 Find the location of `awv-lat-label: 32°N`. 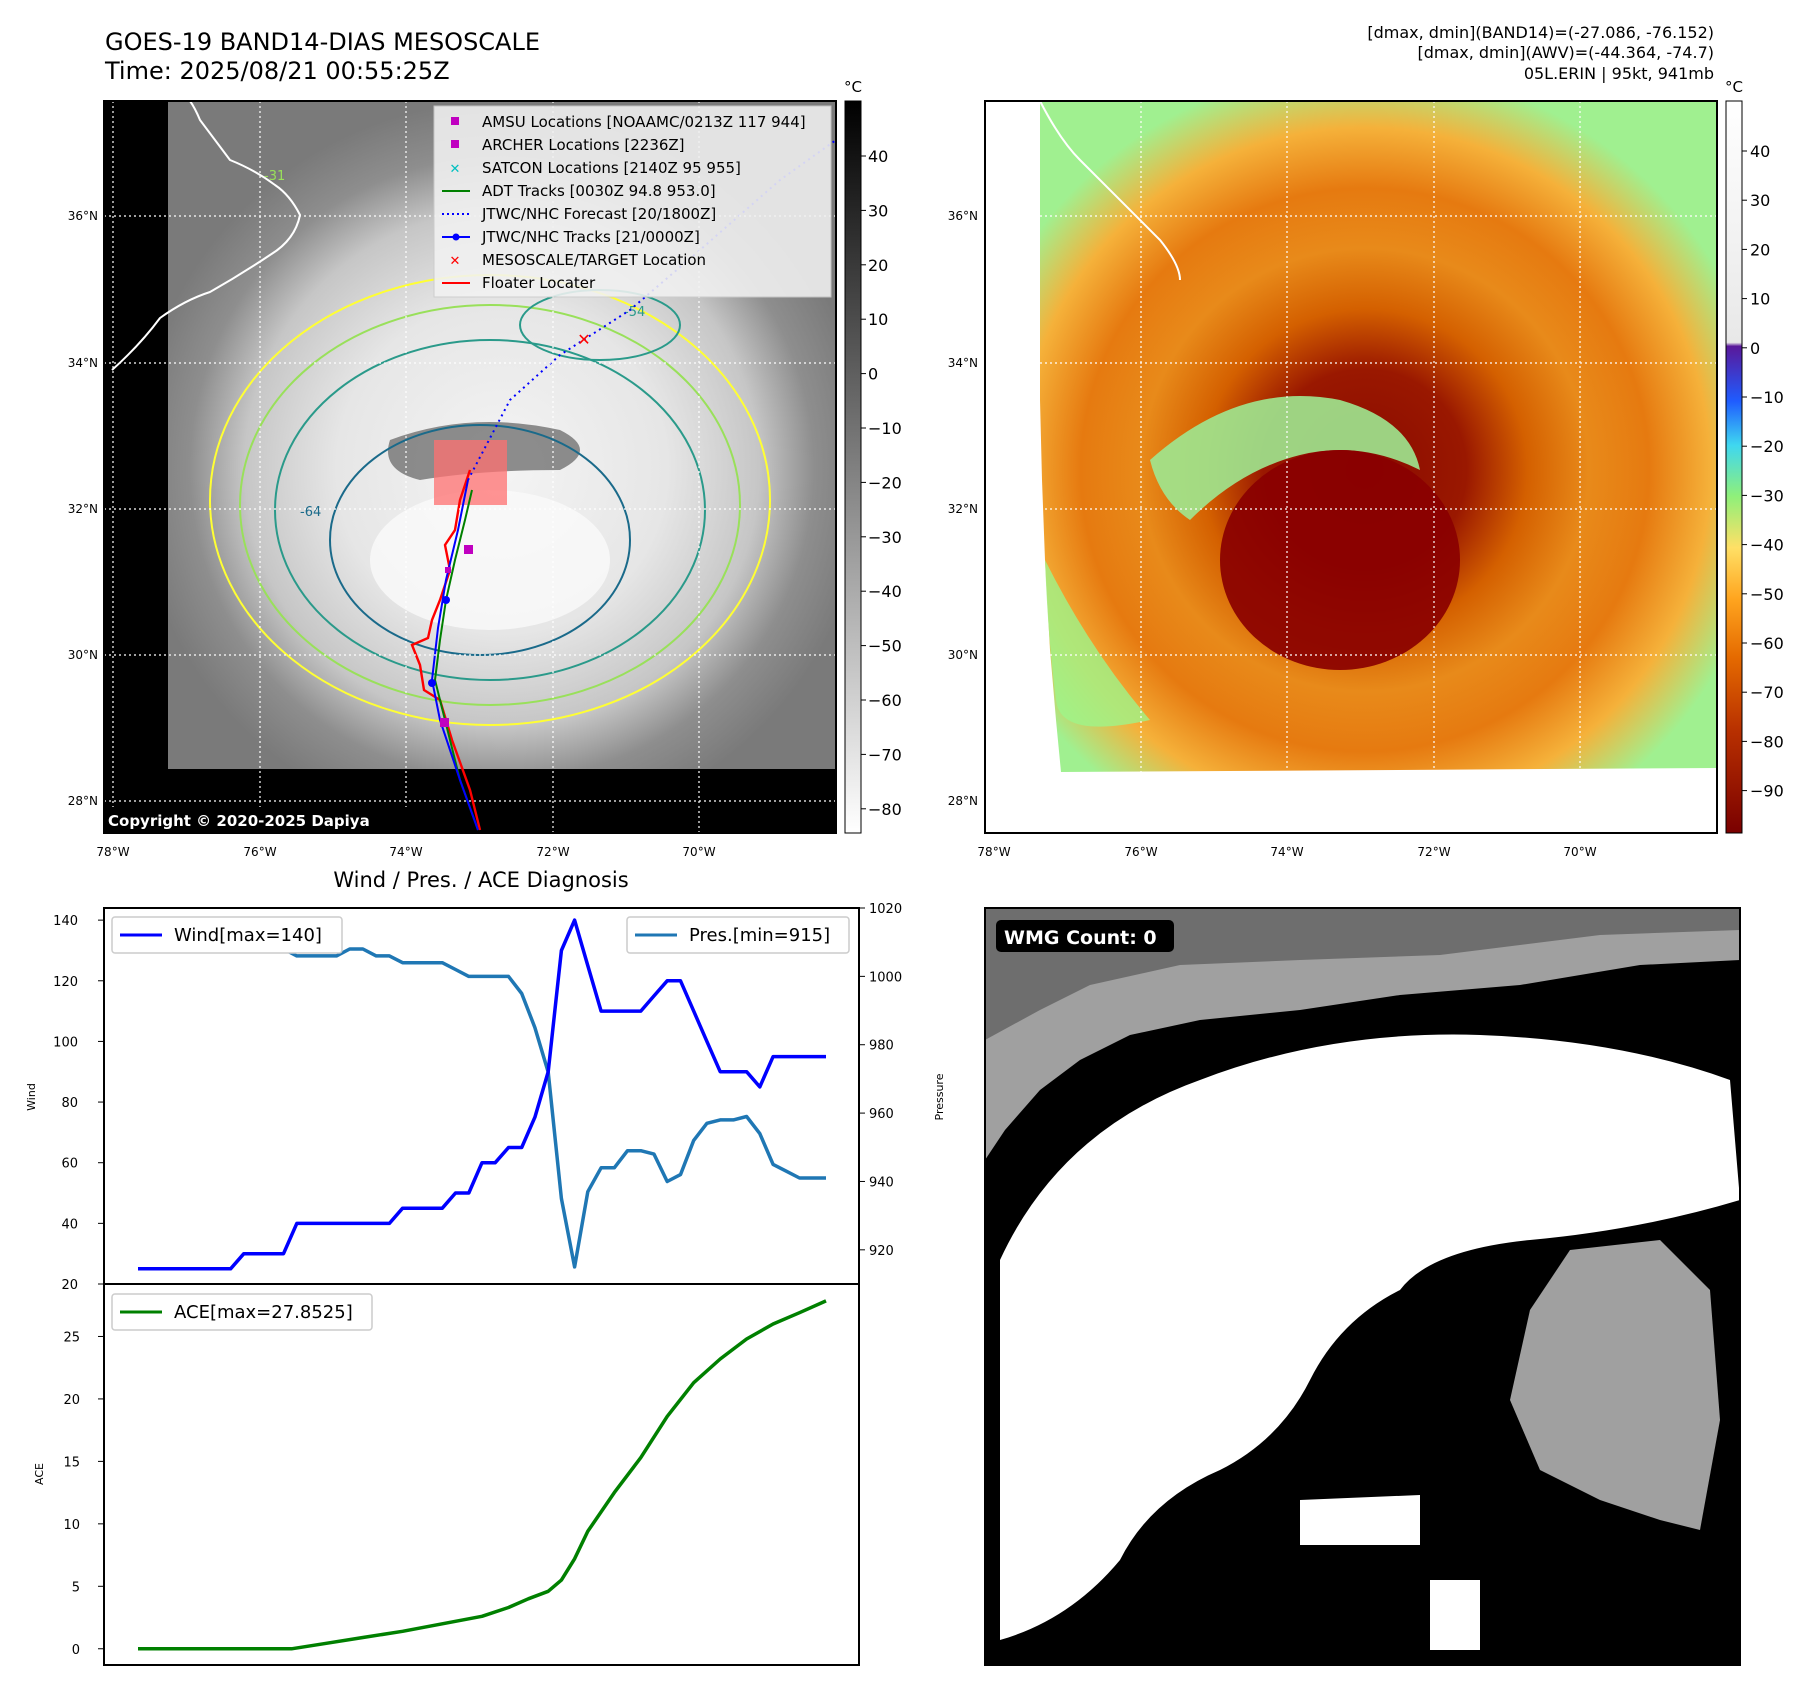

awv-lat-label: 32°N is located at coordinates (963, 509).